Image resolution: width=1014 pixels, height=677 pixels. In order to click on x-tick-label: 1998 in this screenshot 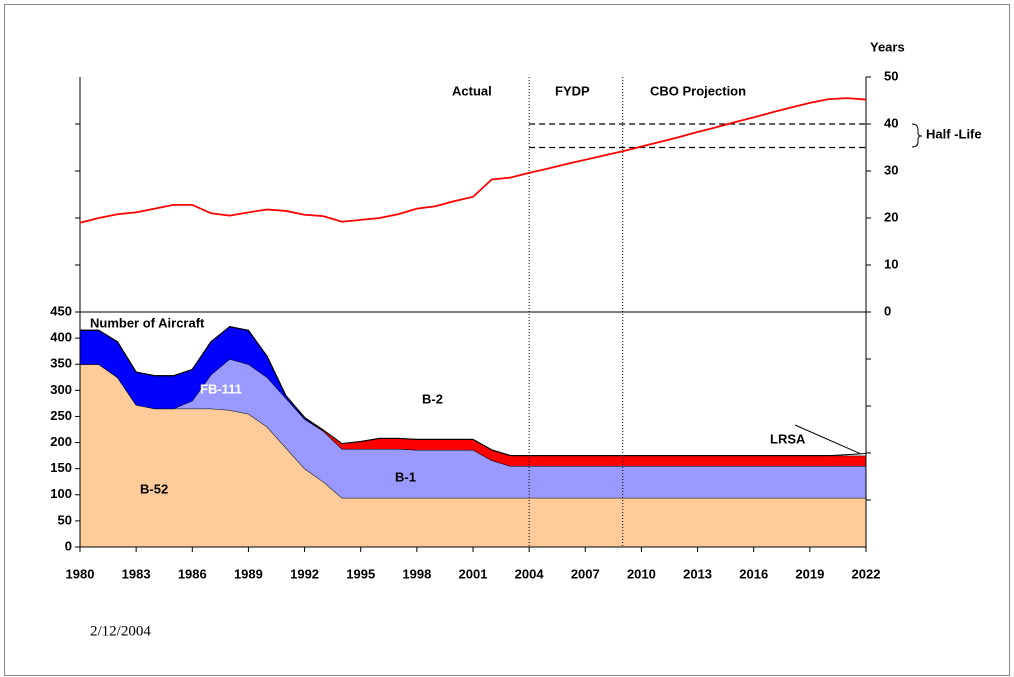, I will do `click(416, 573)`.